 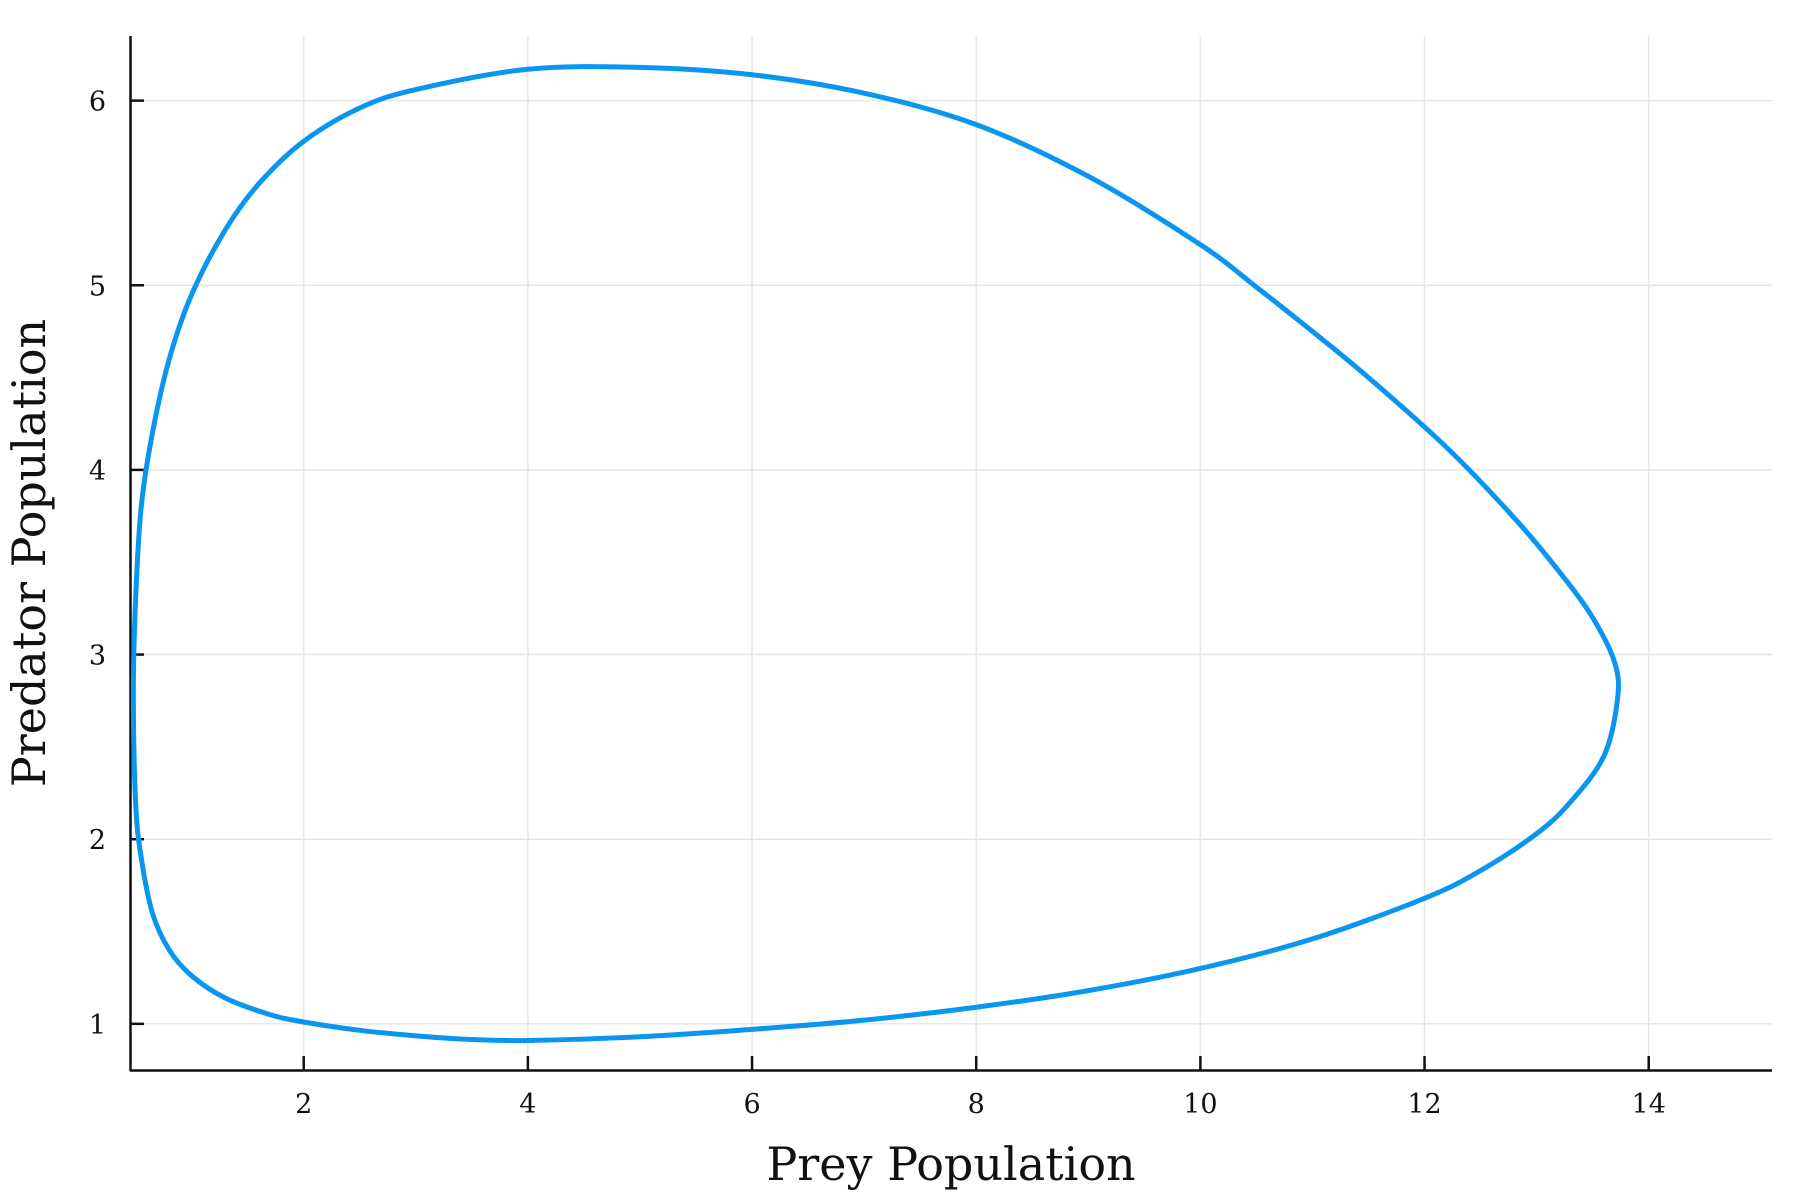 What do you see at coordinates (751, 1104) in the screenshot?
I see `x-tick-label: 6` at bounding box center [751, 1104].